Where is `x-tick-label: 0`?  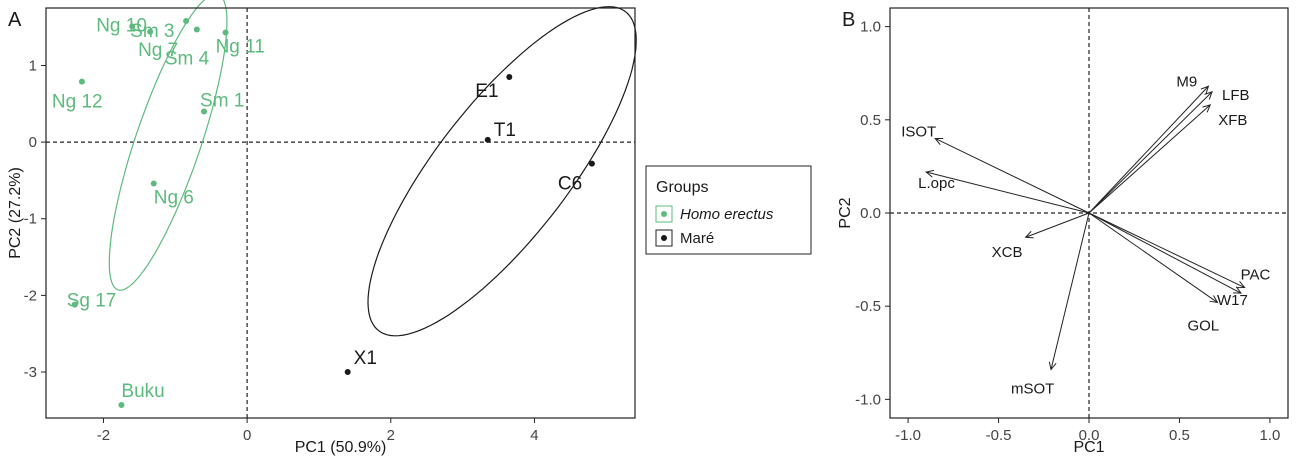 x-tick-label: 0 is located at coordinates (247, 435).